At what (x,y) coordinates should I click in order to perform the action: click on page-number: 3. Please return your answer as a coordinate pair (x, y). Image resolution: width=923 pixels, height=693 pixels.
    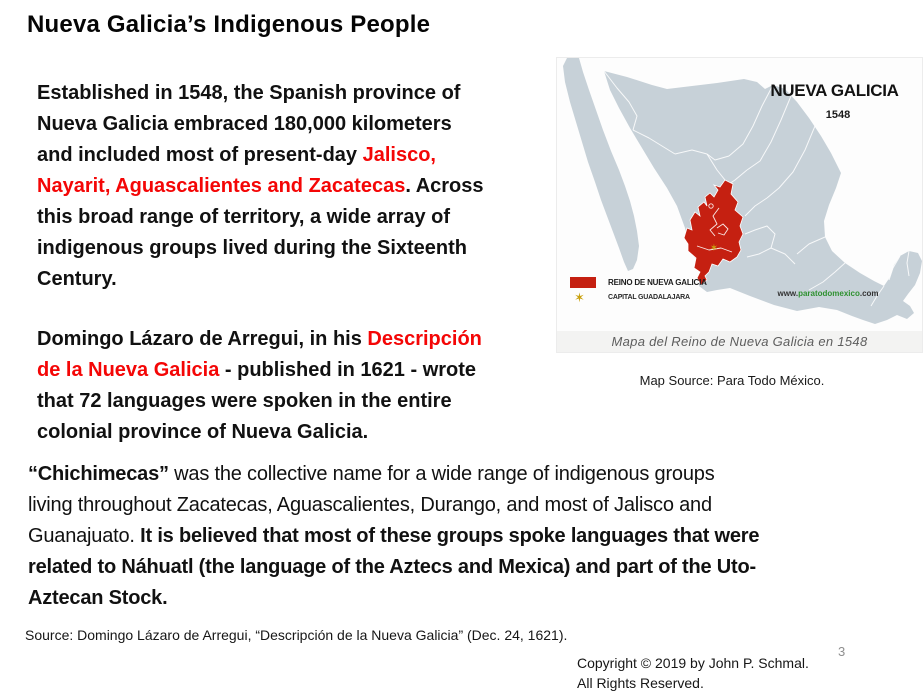
    Looking at the image, I should click on (842, 651).